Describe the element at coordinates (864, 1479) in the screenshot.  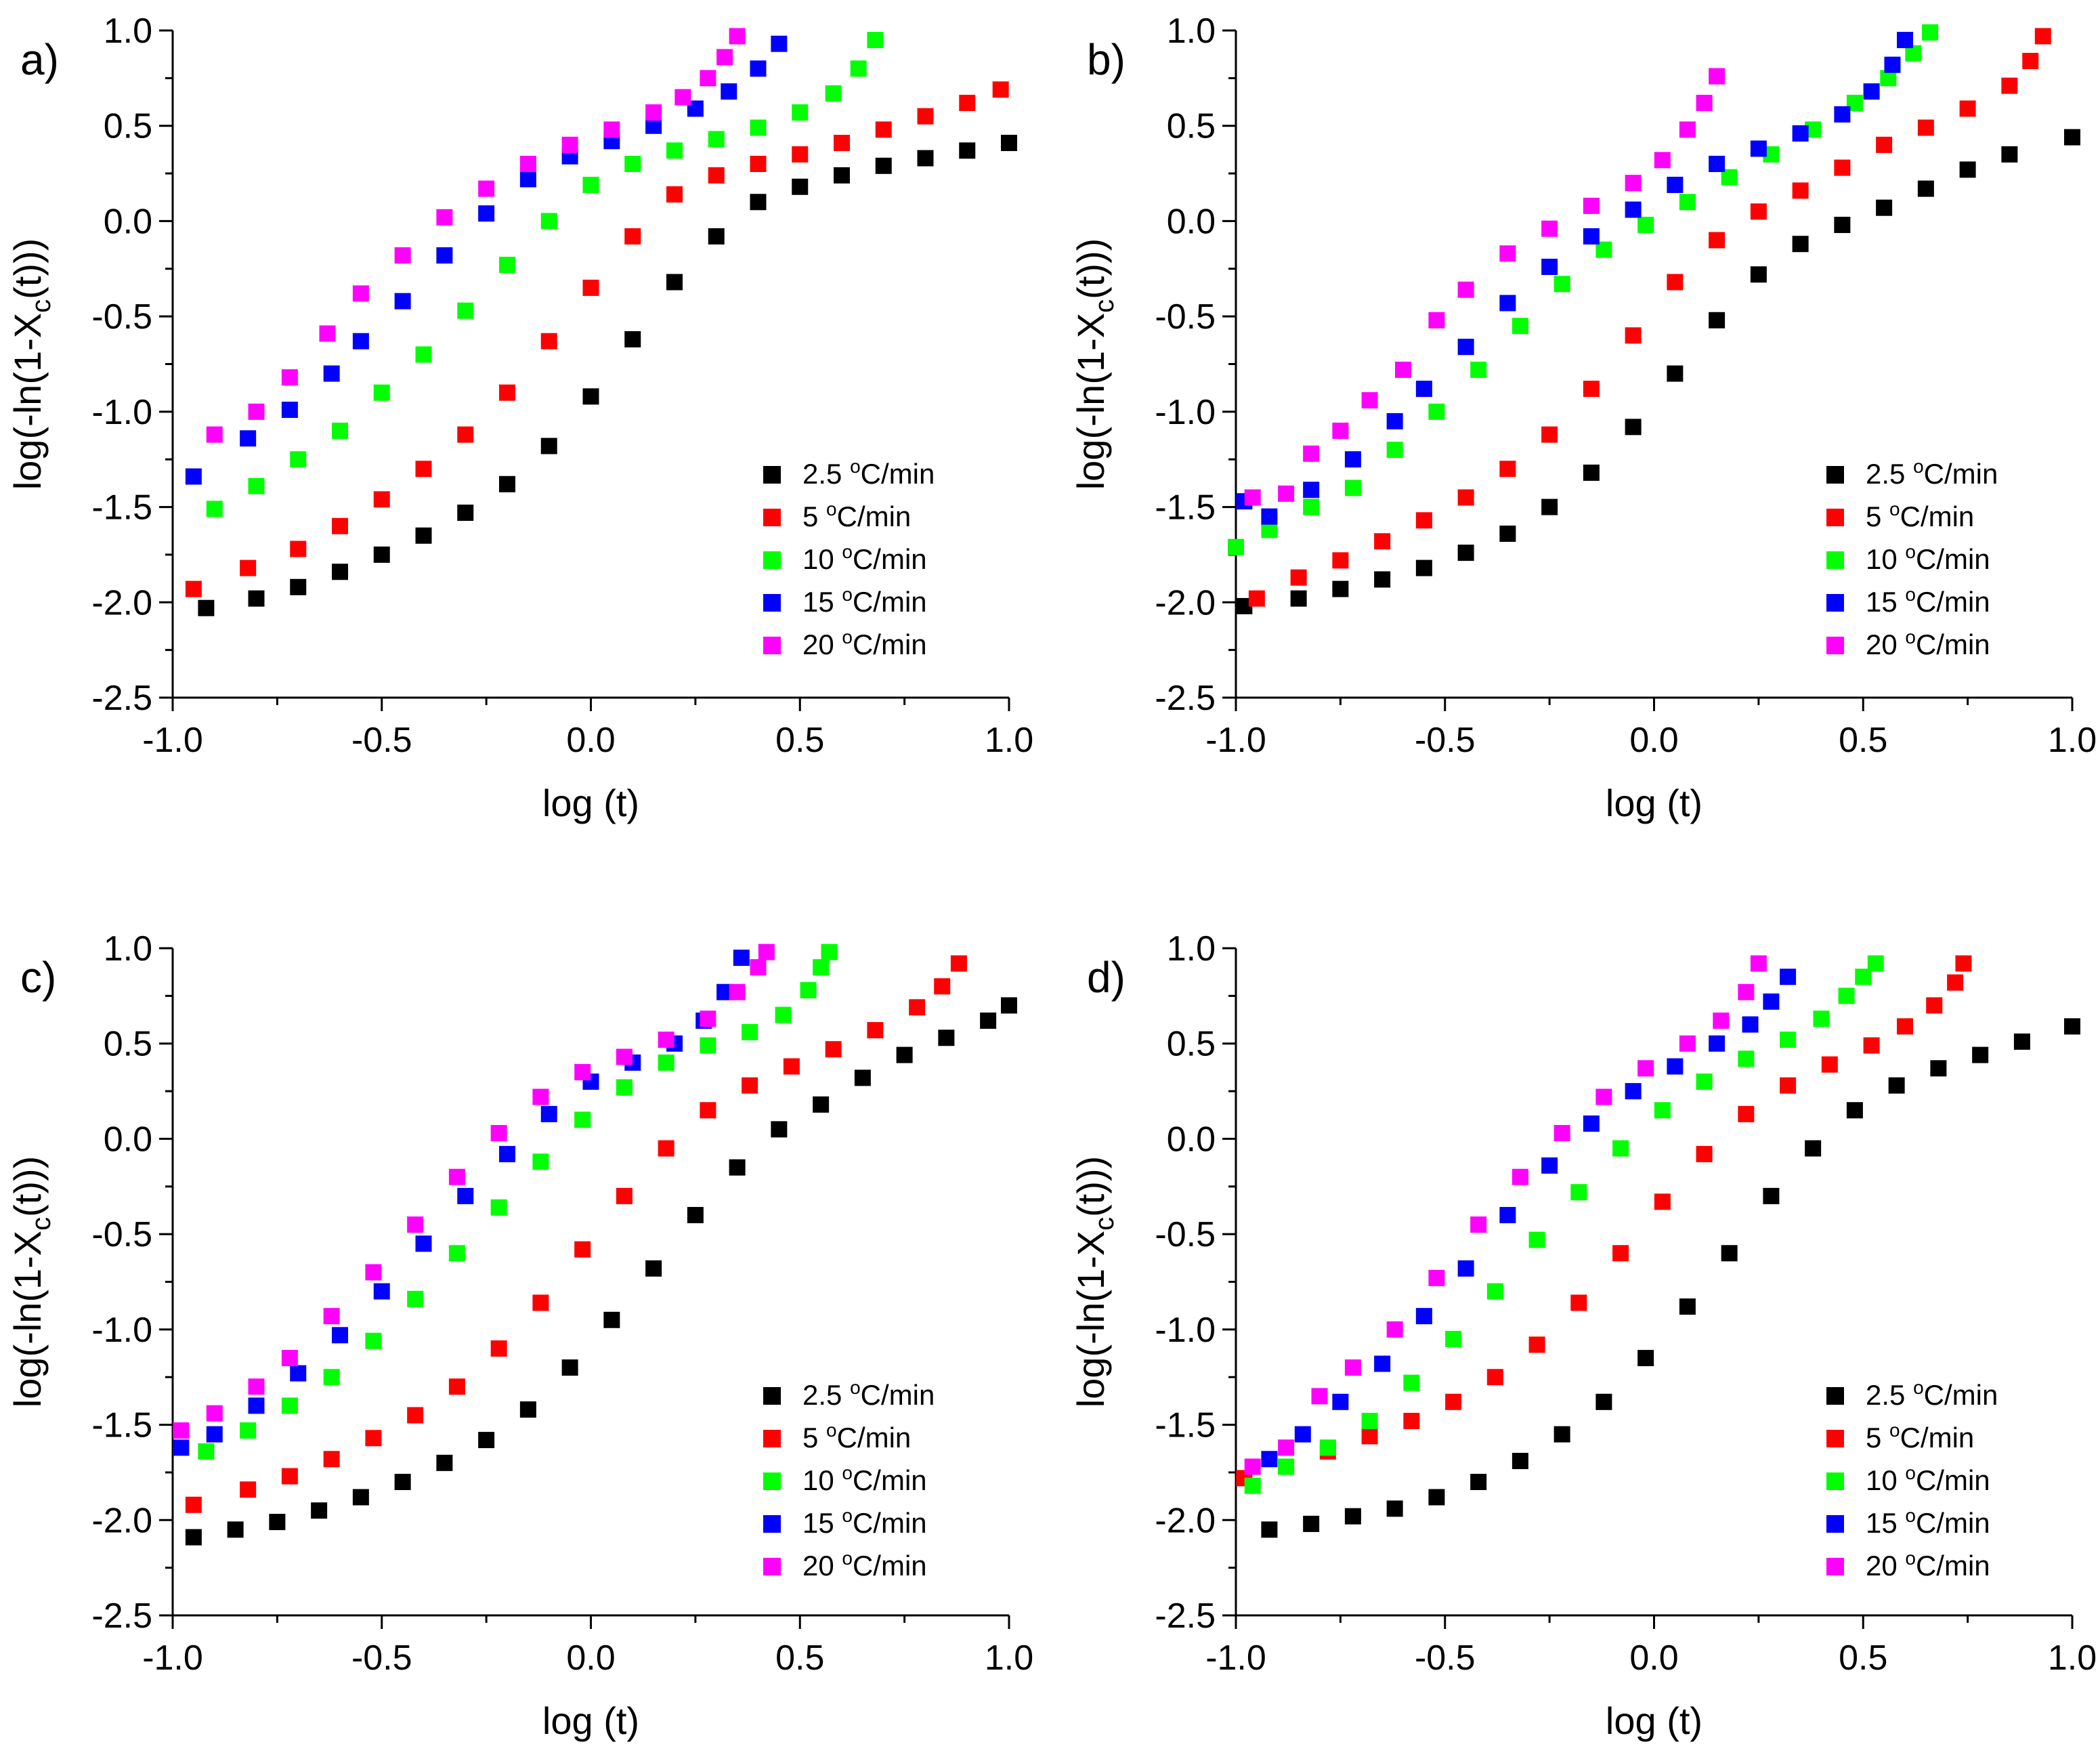
I see `legend-entry: 10 oC/min` at that location.